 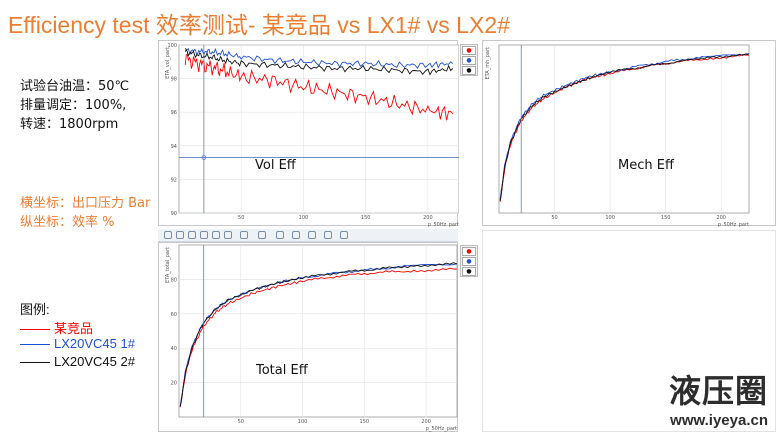 What do you see at coordinates (204, 157) in the screenshot?
I see `cursor-marker` at bounding box center [204, 157].